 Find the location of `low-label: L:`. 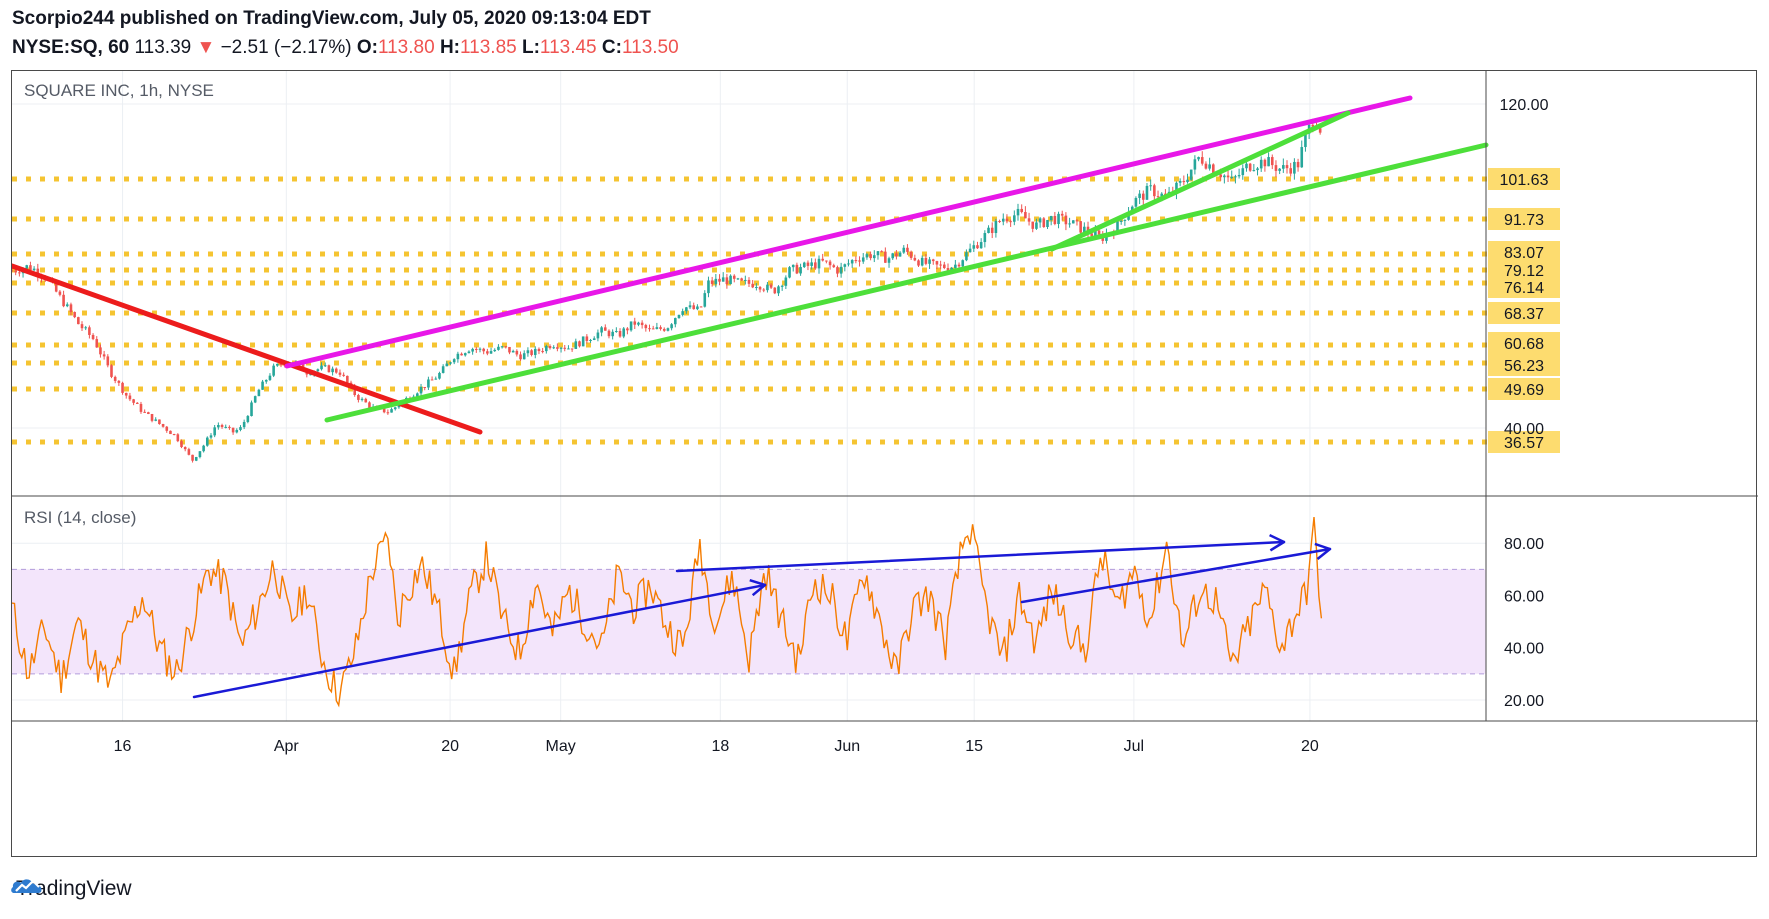

low-label: L: is located at coordinates (530, 47).